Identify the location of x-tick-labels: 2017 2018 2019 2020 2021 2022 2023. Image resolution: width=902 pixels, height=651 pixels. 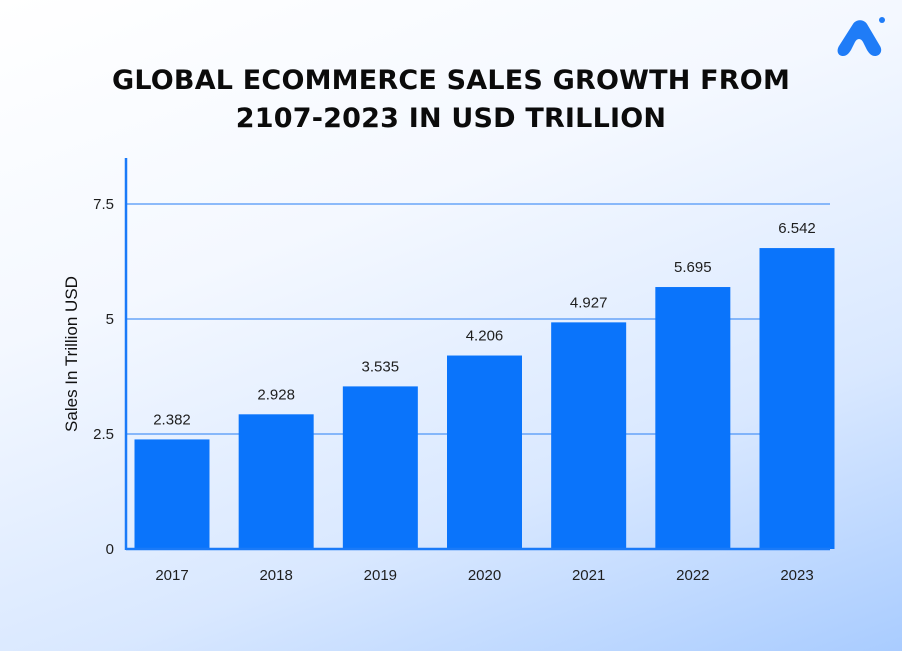
(484, 575).